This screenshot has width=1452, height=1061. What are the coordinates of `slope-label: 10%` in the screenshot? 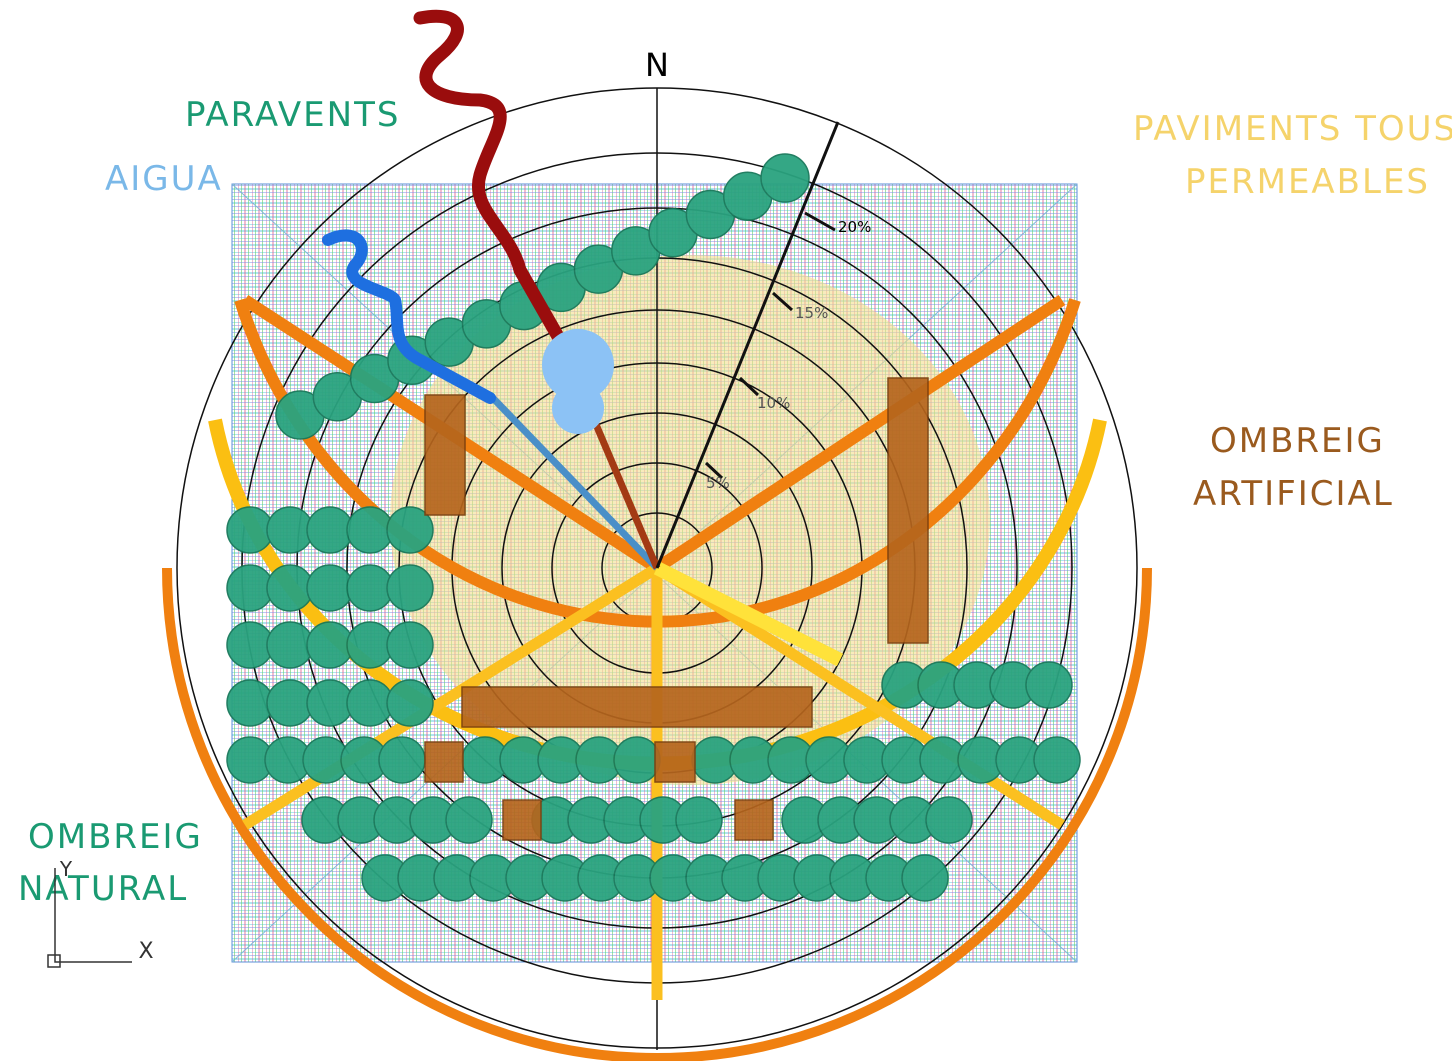 It's located at (773, 403).